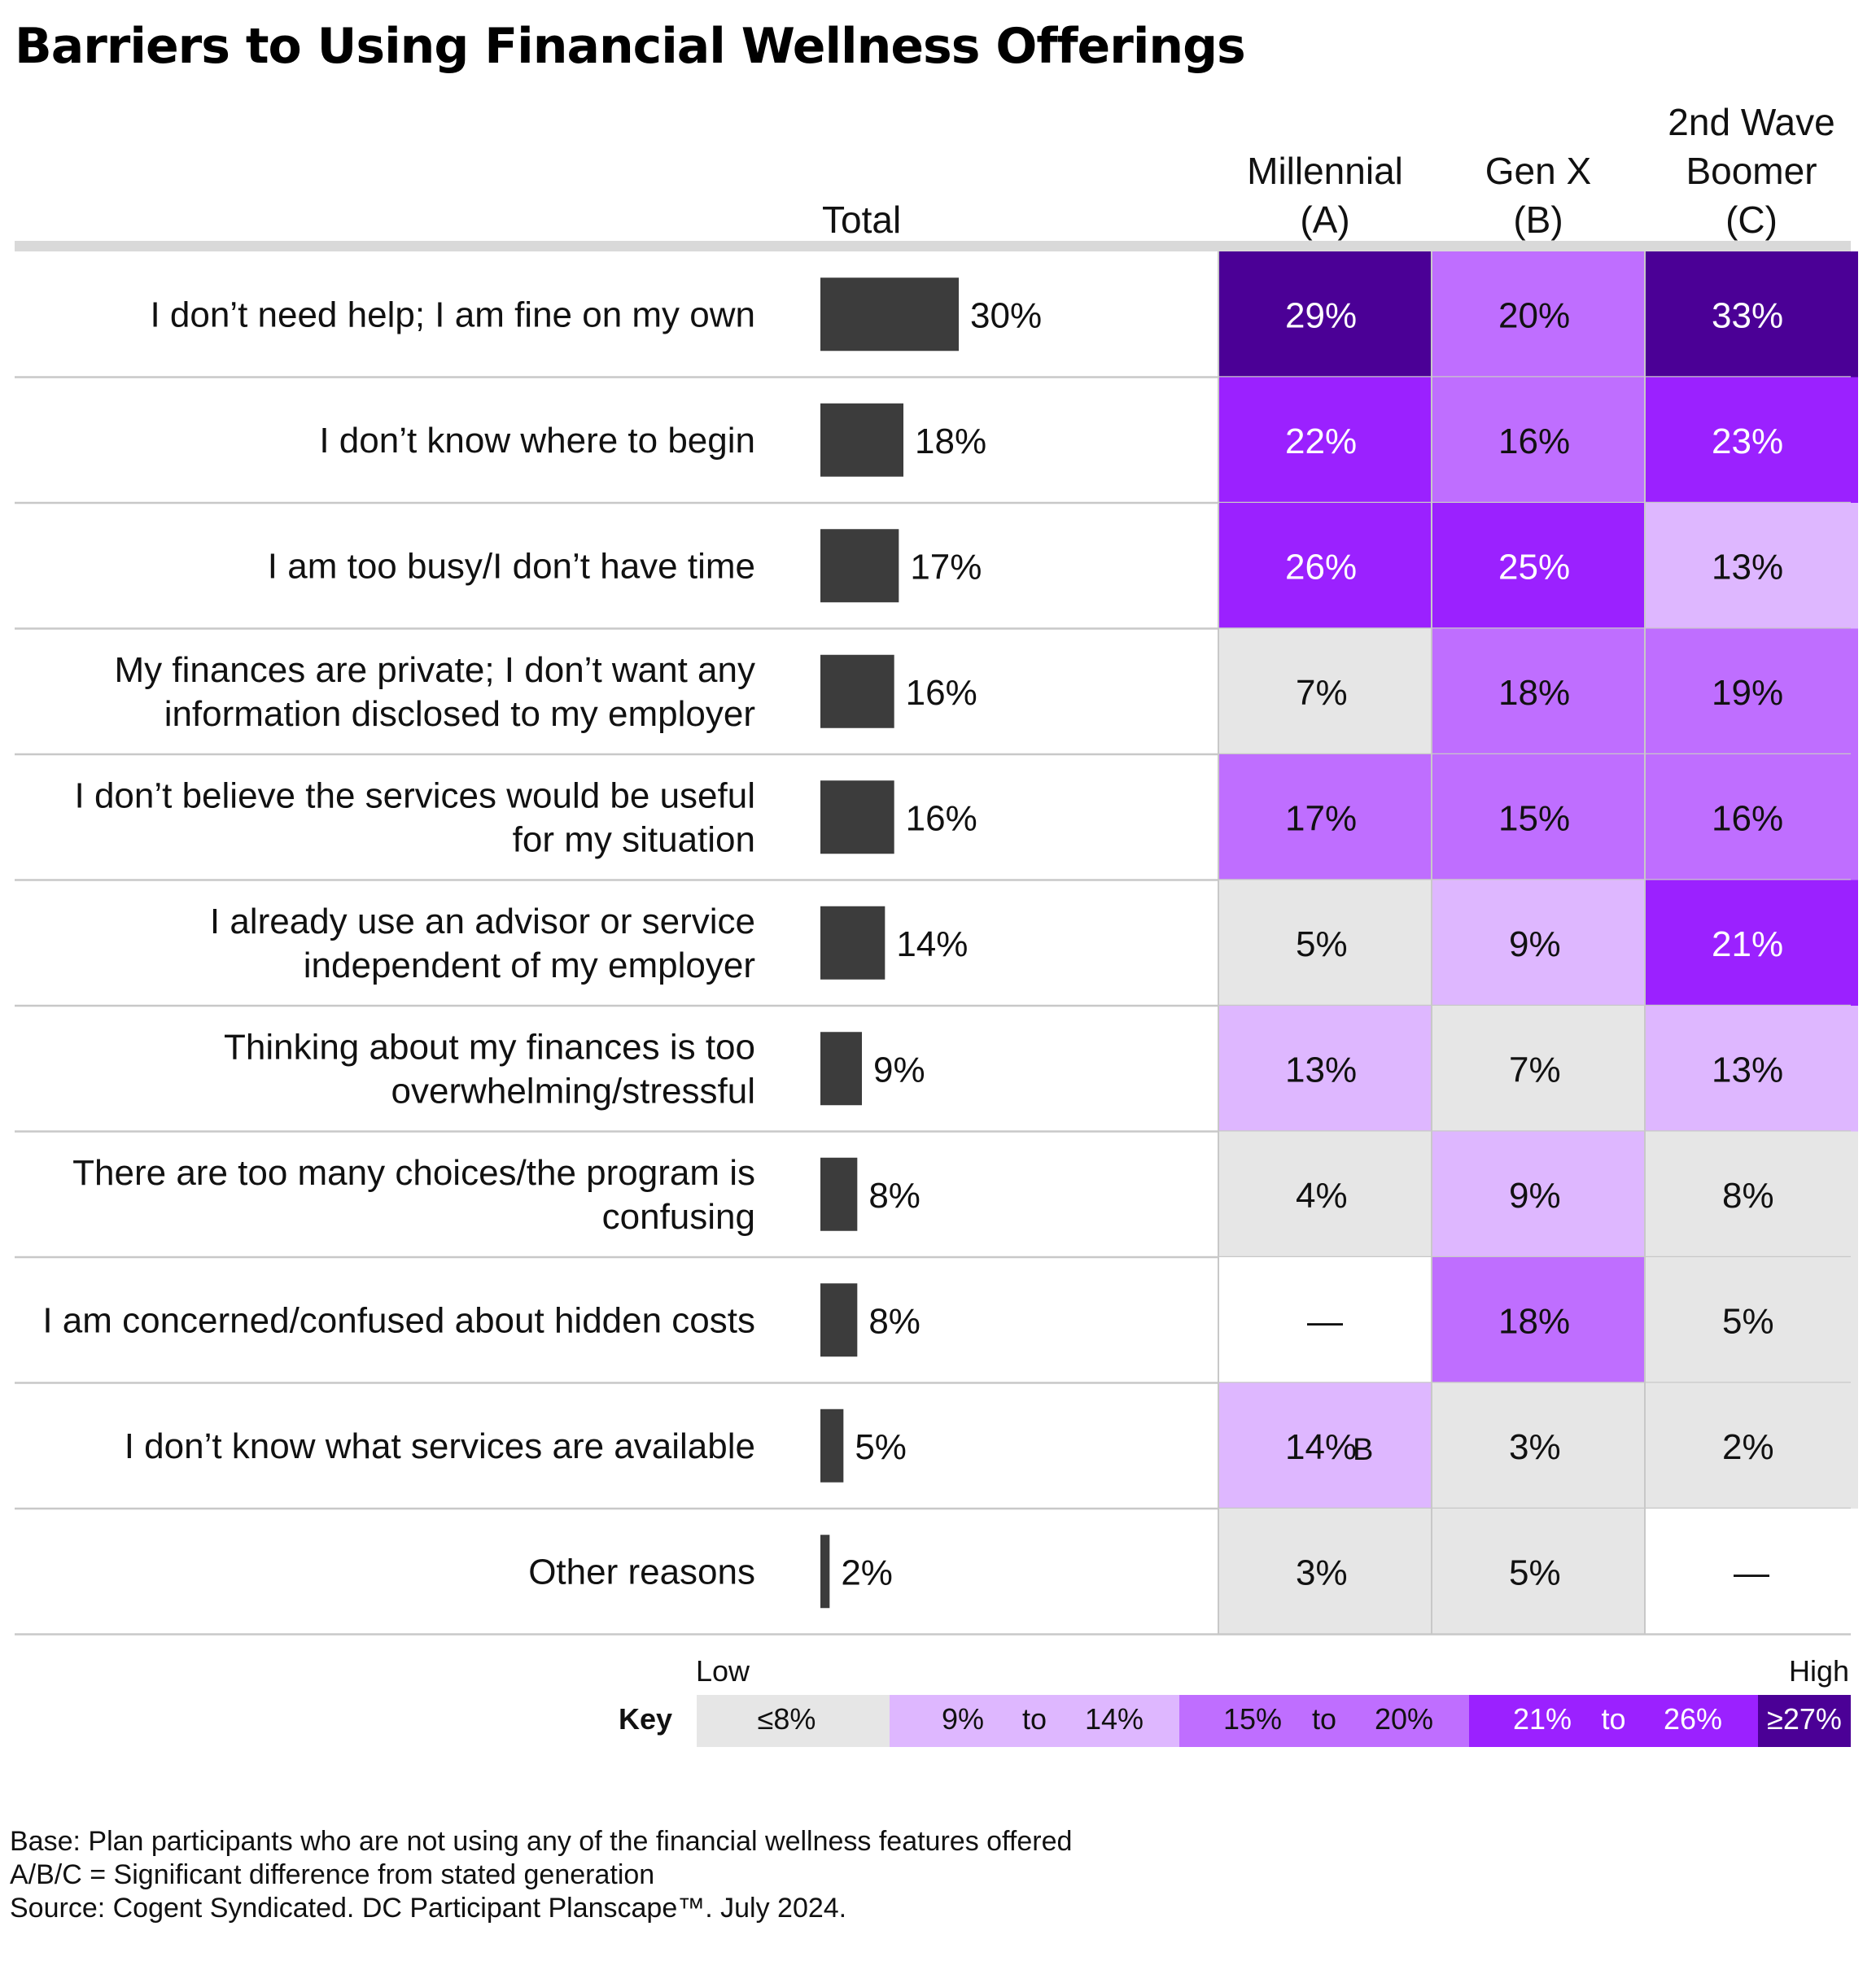 The width and height of the screenshot is (1876, 1961). What do you see at coordinates (1321, 818) in the screenshot?
I see `heat-cell-label: 17%` at bounding box center [1321, 818].